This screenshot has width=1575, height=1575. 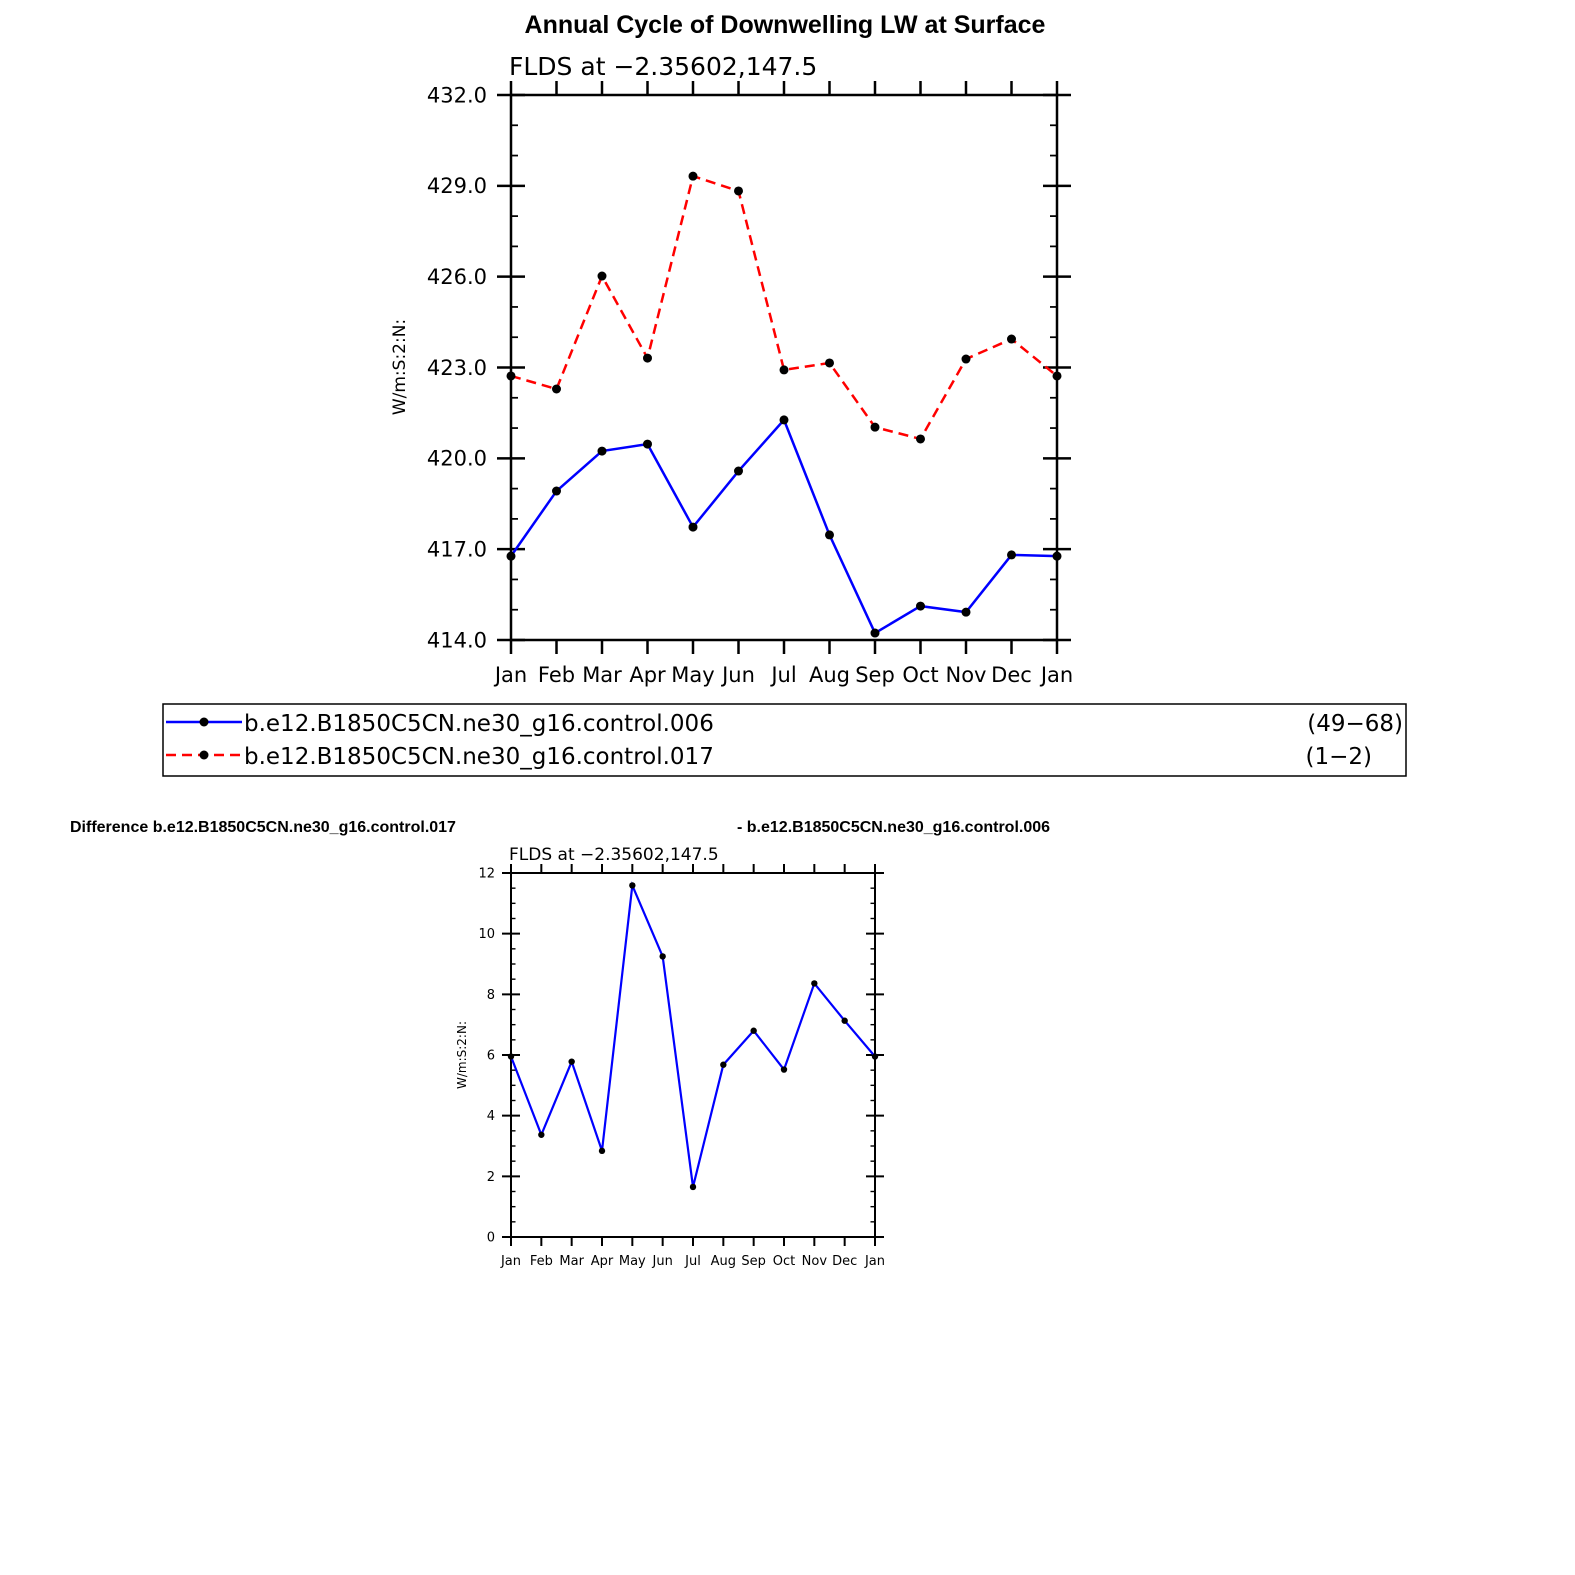 What do you see at coordinates (491, 995) in the screenshot?
I see `y-tick-label: 8` at bounding box center [491, 995].